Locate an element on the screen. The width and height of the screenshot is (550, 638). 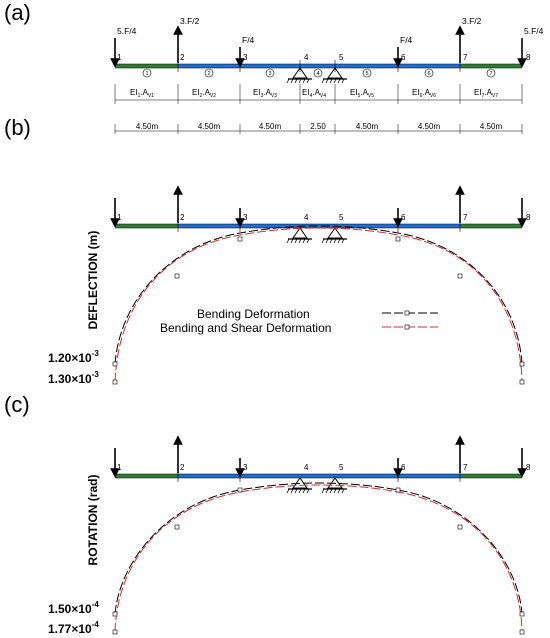
property-label: EI1.AV1 is located at coordinates (142, 93).